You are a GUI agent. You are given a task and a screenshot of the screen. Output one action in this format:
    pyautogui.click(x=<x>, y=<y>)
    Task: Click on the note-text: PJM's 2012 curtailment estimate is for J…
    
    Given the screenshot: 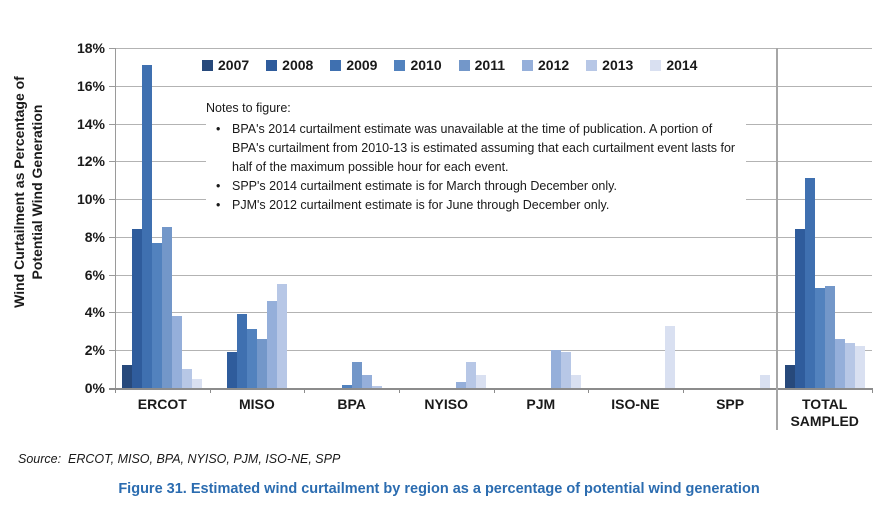 What is the action you would take?
    pyautogui.click(x=421, y=205)
    